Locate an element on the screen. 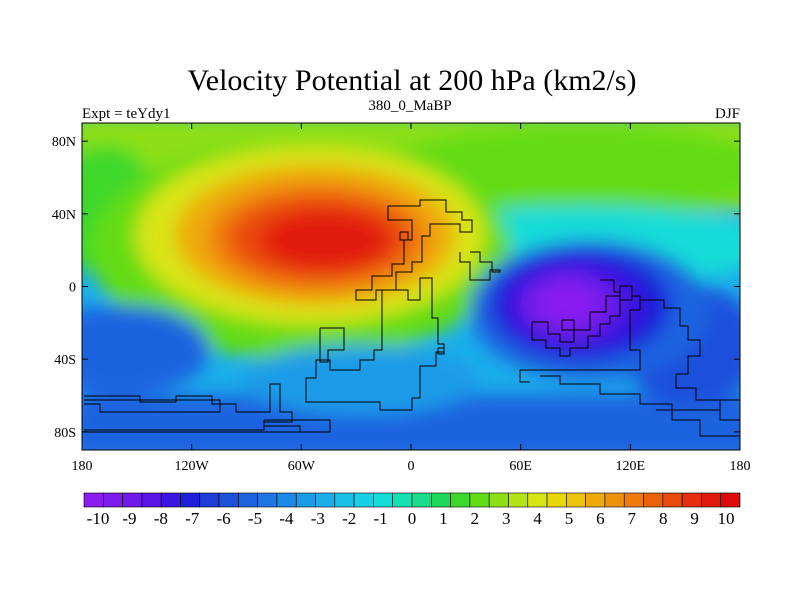 The height and width of the screenshot is (600, 800). x-tick-label-1: 120W is located at coordinates (192, 466).